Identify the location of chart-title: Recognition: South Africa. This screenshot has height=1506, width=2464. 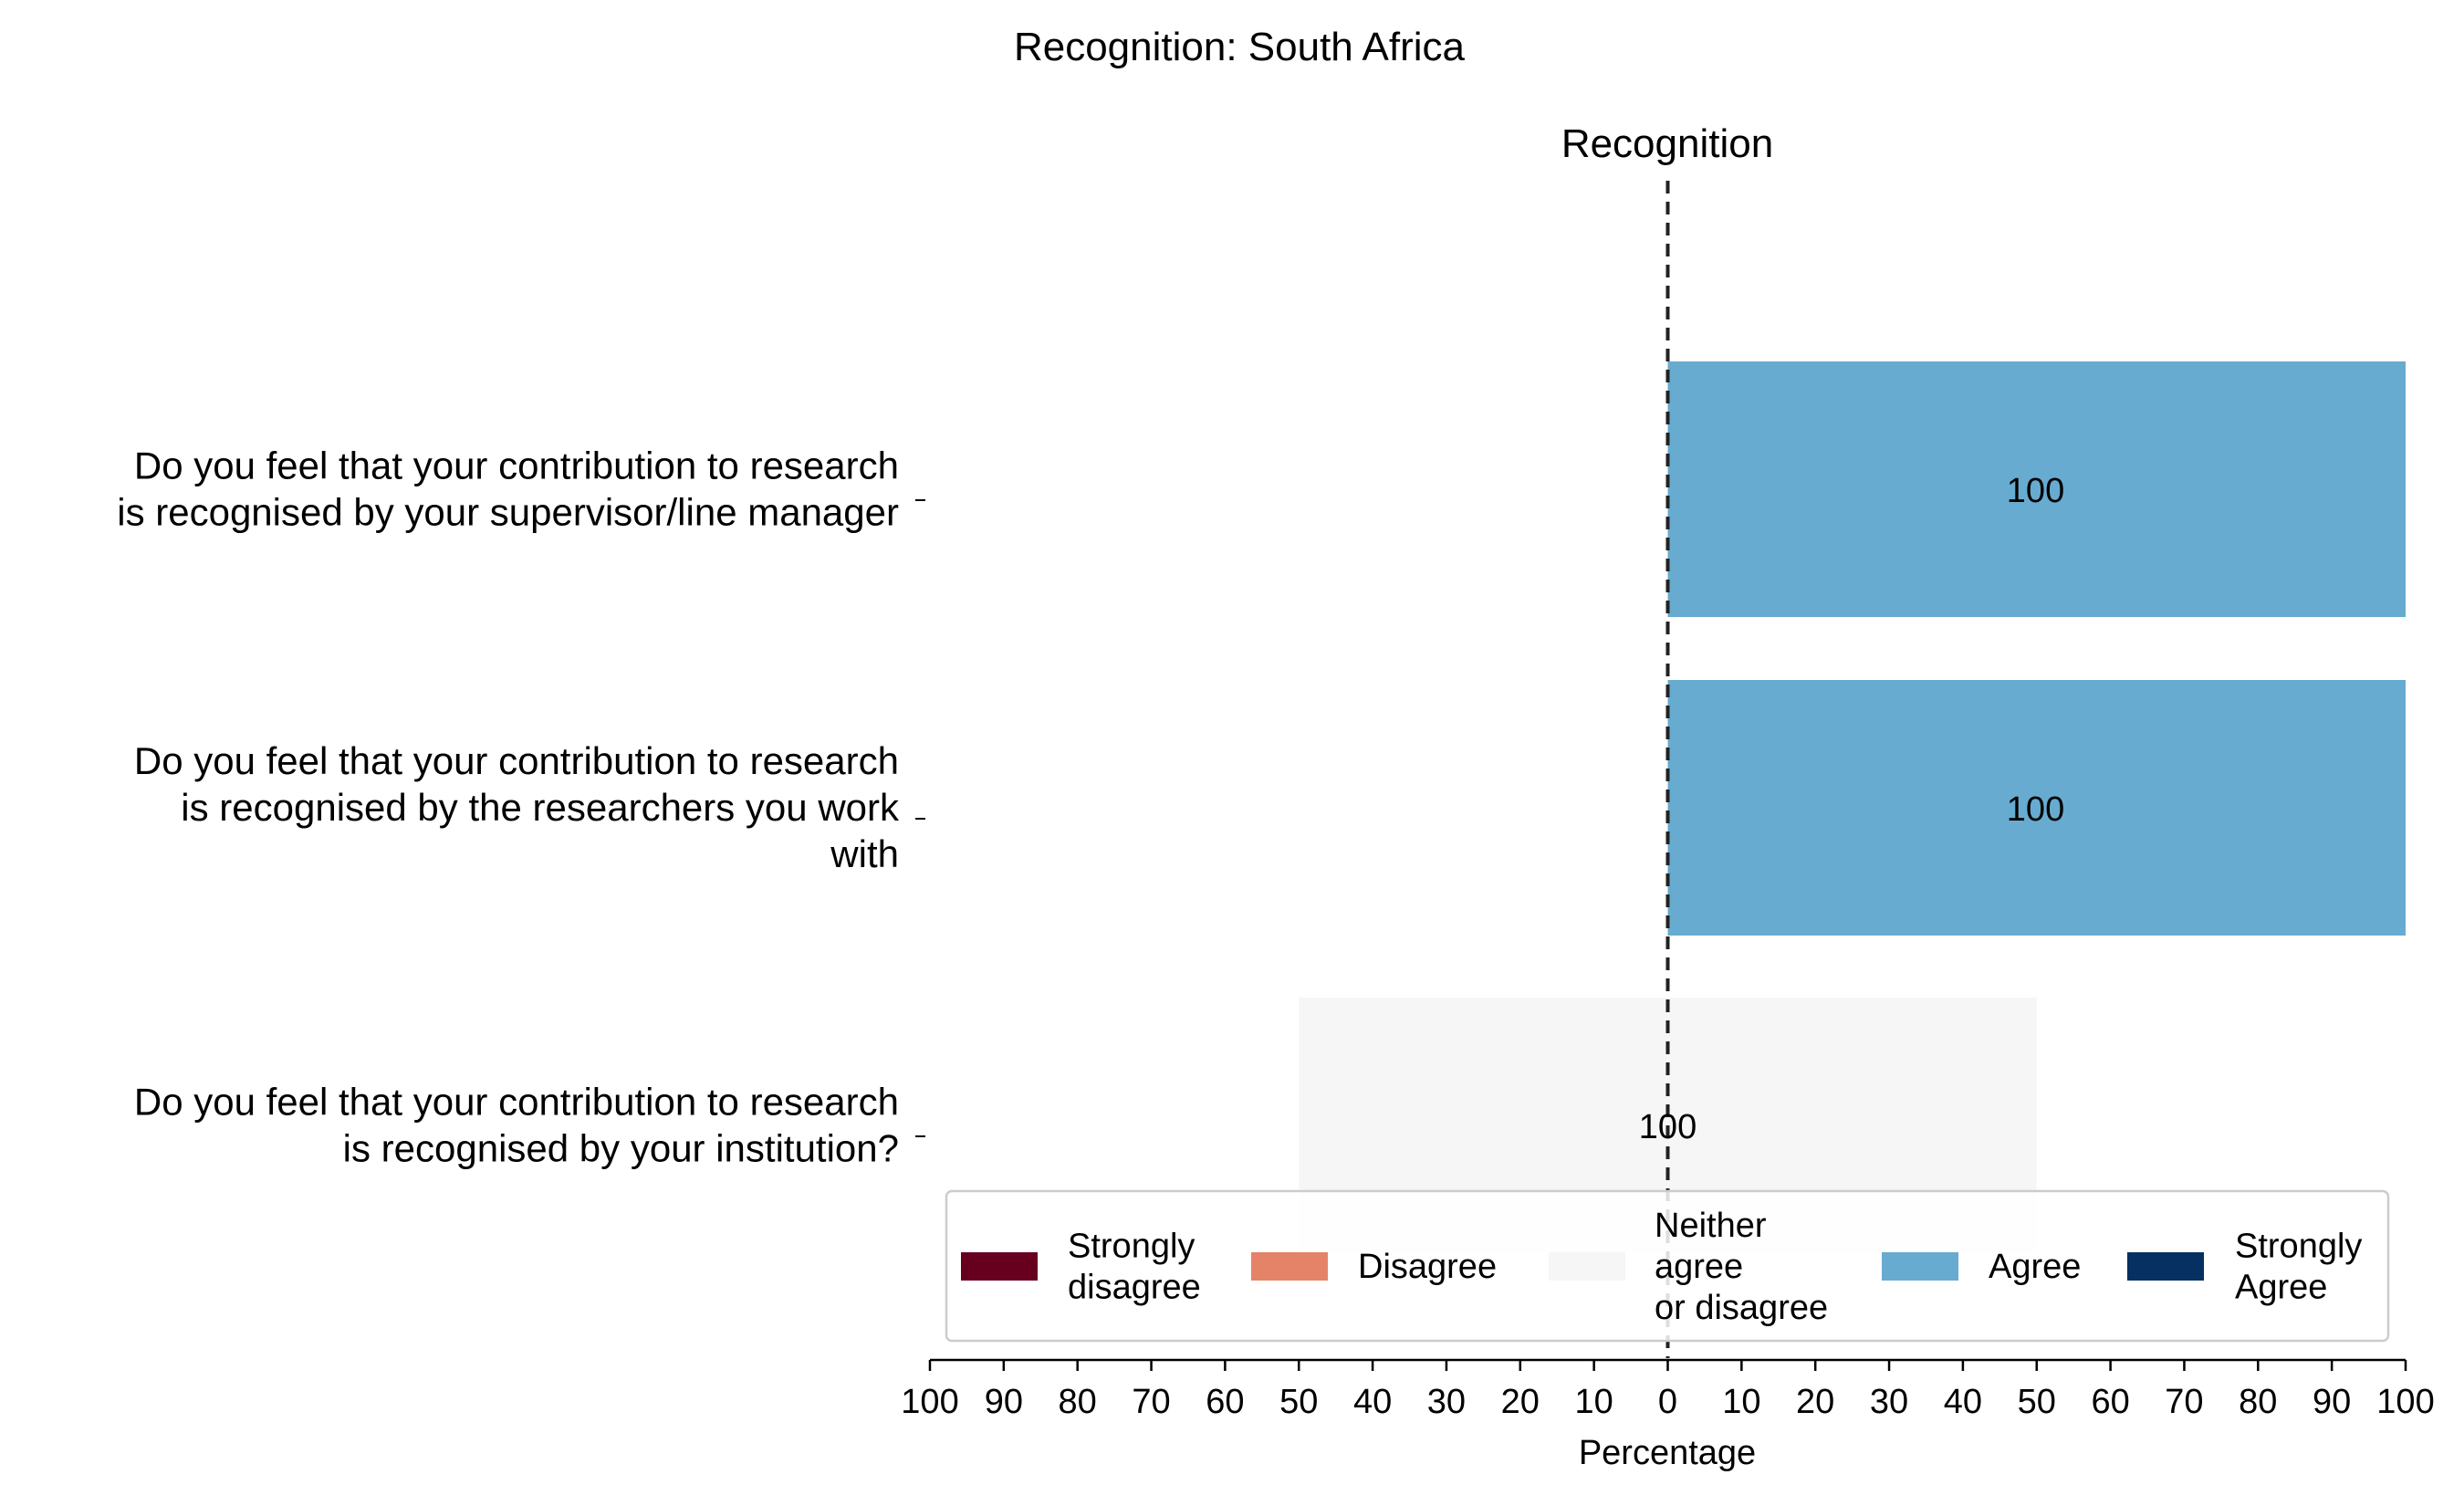
(1240, 47).